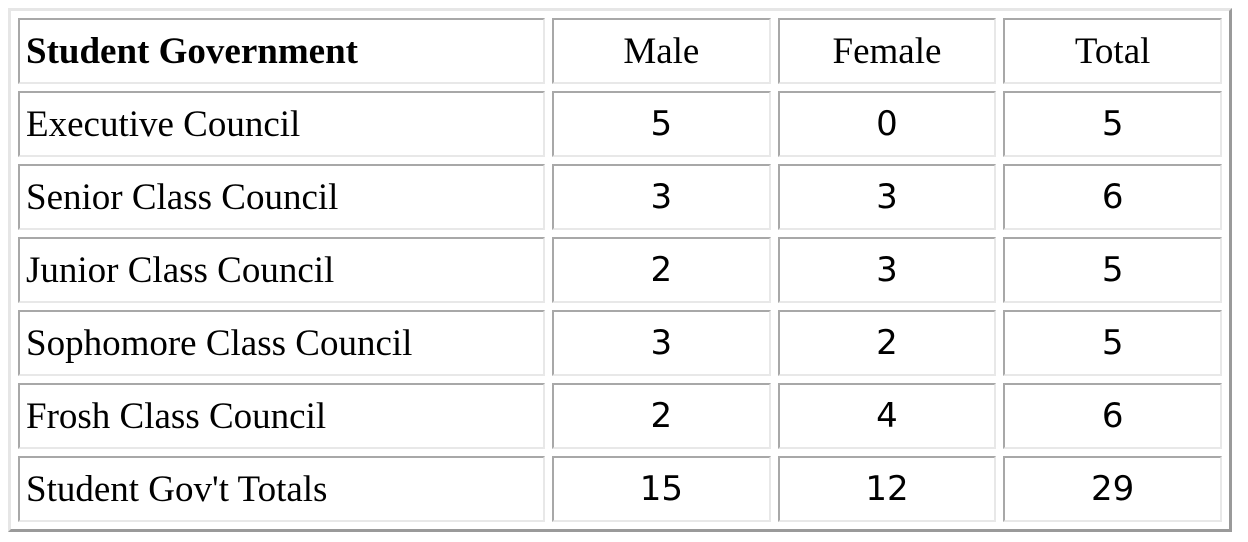  What do you see at coordinates (887, 51) in the screenshot?
I see `header-cell: Female` at bounding box center [887, 51].